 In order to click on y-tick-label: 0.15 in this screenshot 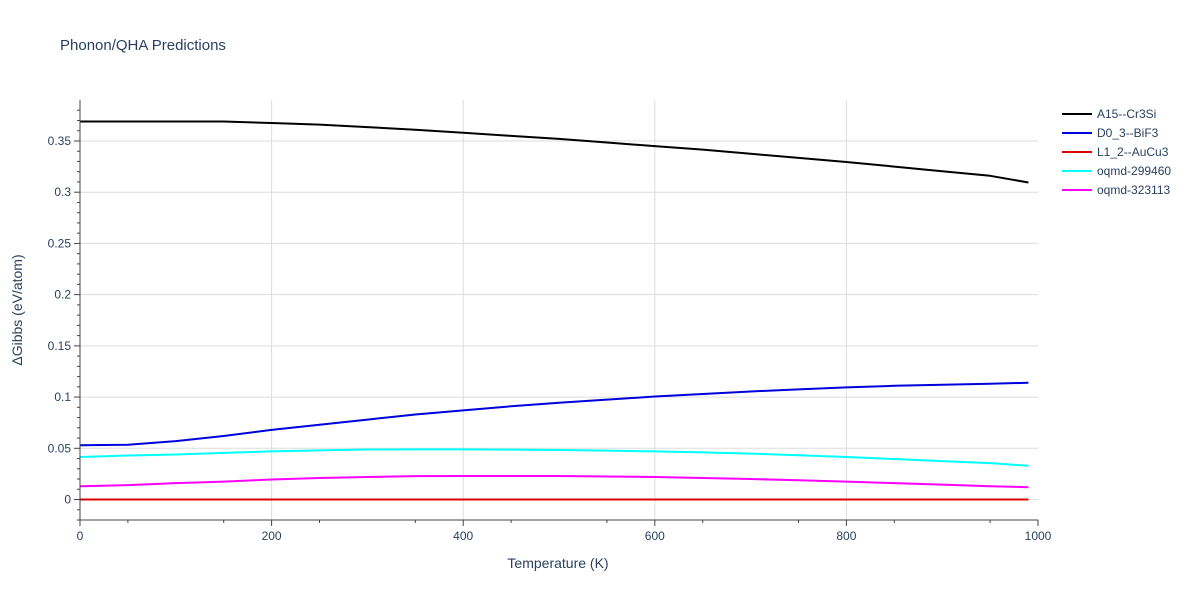, I will do `click(60, 346)`.